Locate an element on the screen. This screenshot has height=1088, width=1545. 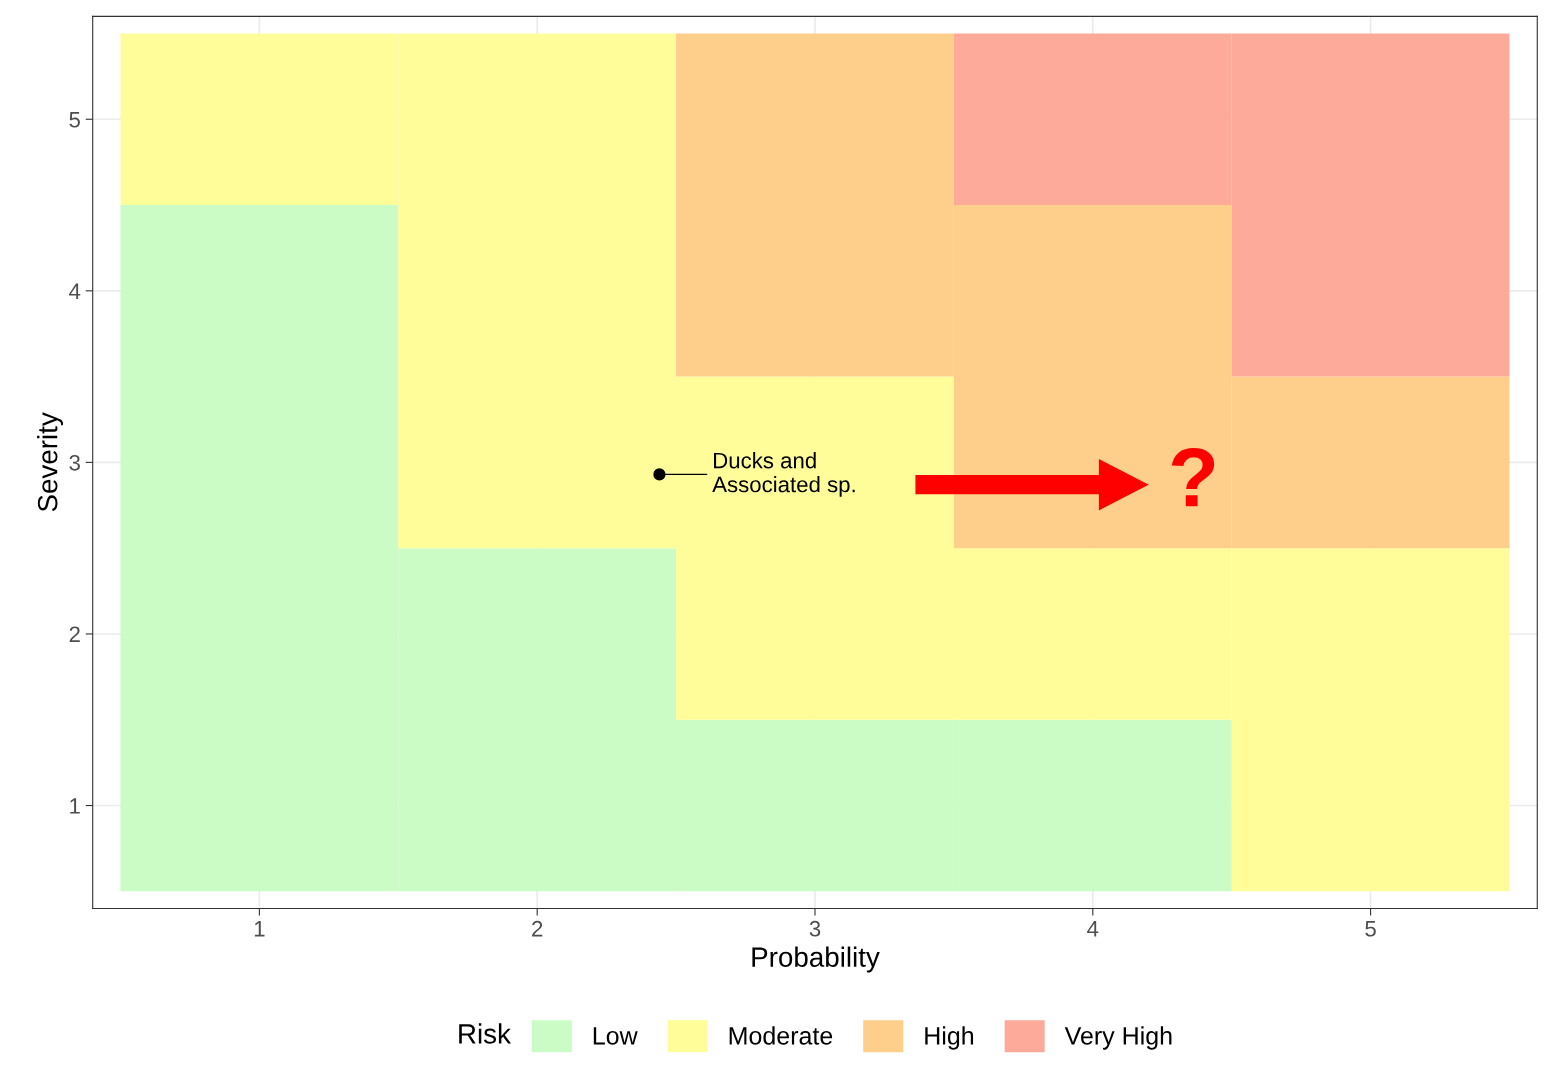
x-tick-label: 5 is located at coordinates (1370, 929).